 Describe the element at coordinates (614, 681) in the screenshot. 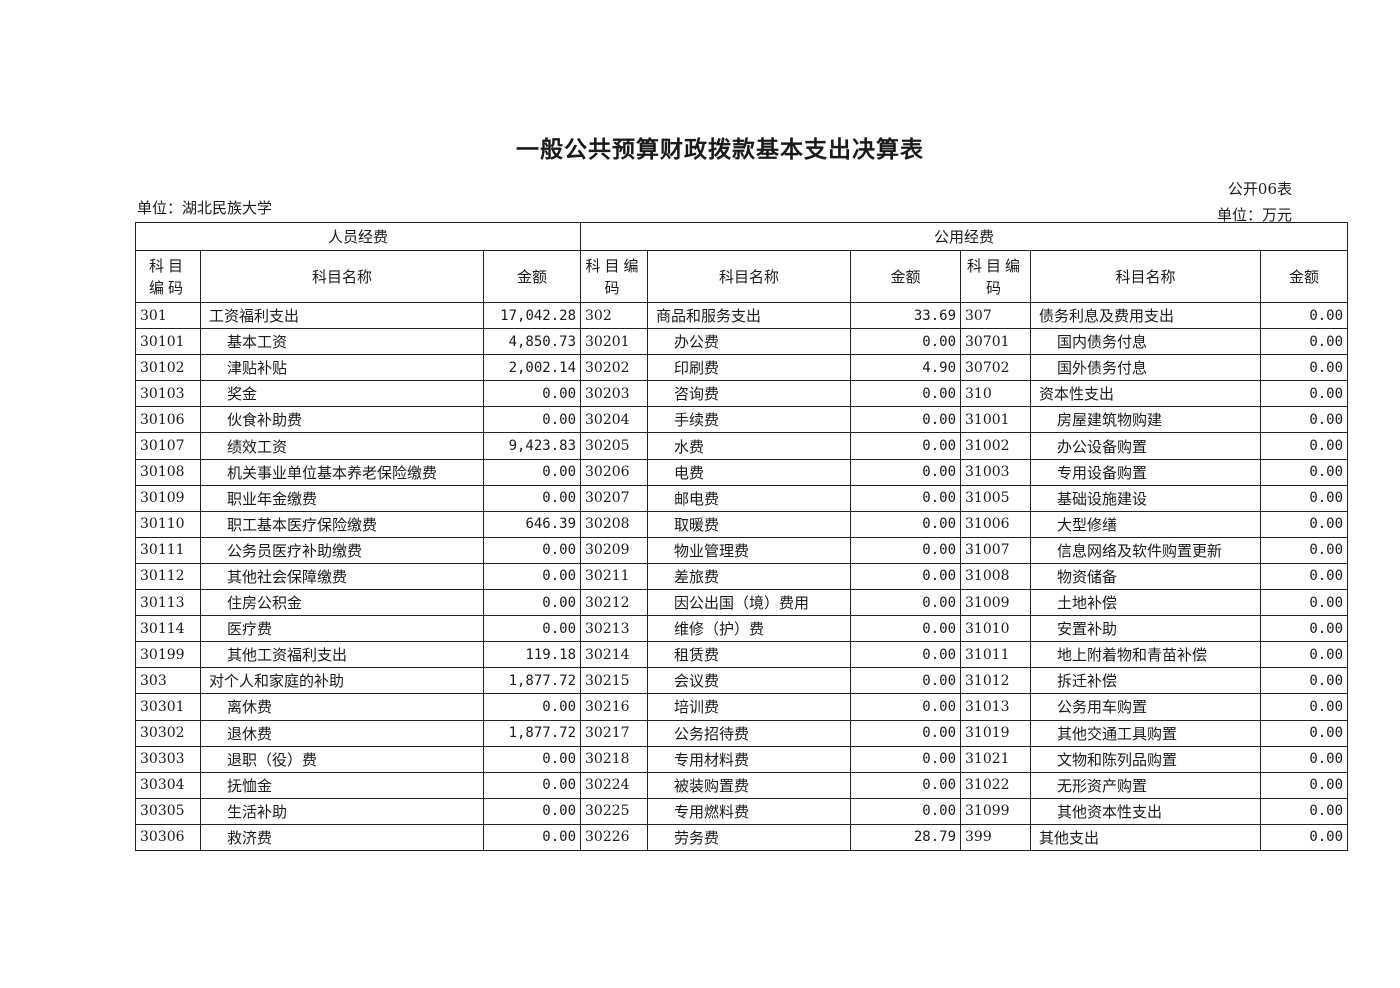

I see `subject-code: 30215` at that location.